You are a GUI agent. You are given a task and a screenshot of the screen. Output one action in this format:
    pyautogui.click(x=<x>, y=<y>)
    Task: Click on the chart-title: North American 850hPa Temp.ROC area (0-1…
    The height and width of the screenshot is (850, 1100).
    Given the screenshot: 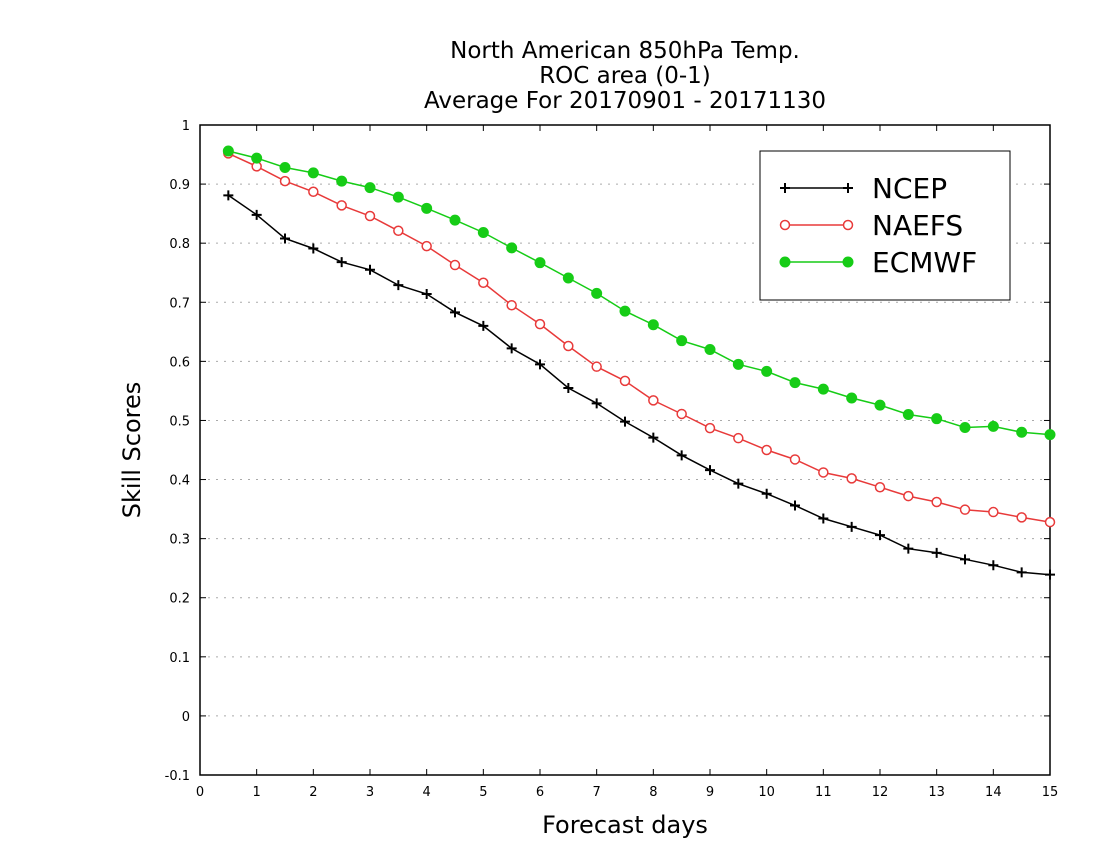 What is the action you would take?
    pyautogui.click(x=625, y=76)
    